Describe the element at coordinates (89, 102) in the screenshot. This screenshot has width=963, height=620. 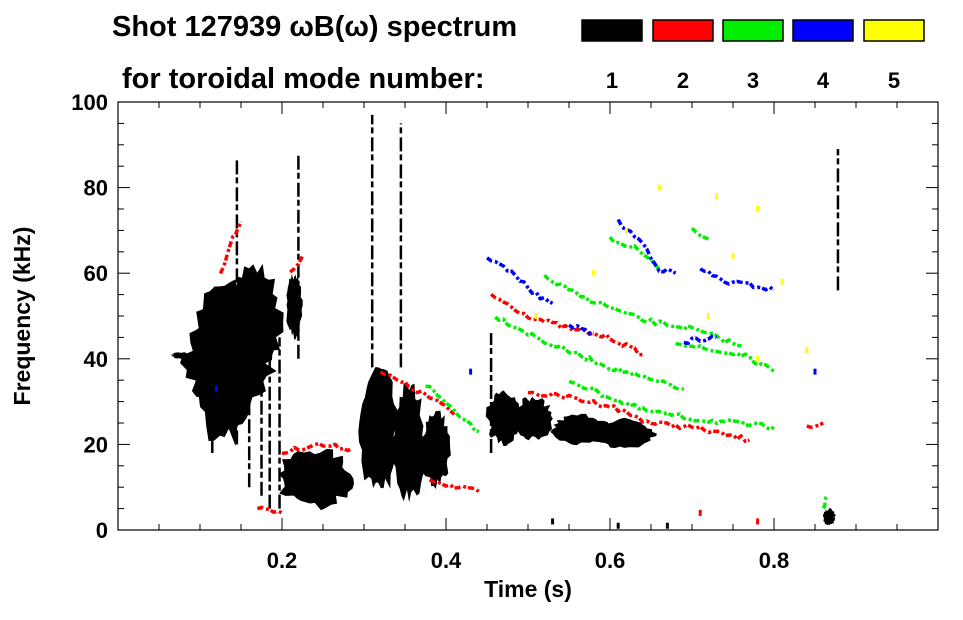
I see `y-tick-label: 100` at that location.